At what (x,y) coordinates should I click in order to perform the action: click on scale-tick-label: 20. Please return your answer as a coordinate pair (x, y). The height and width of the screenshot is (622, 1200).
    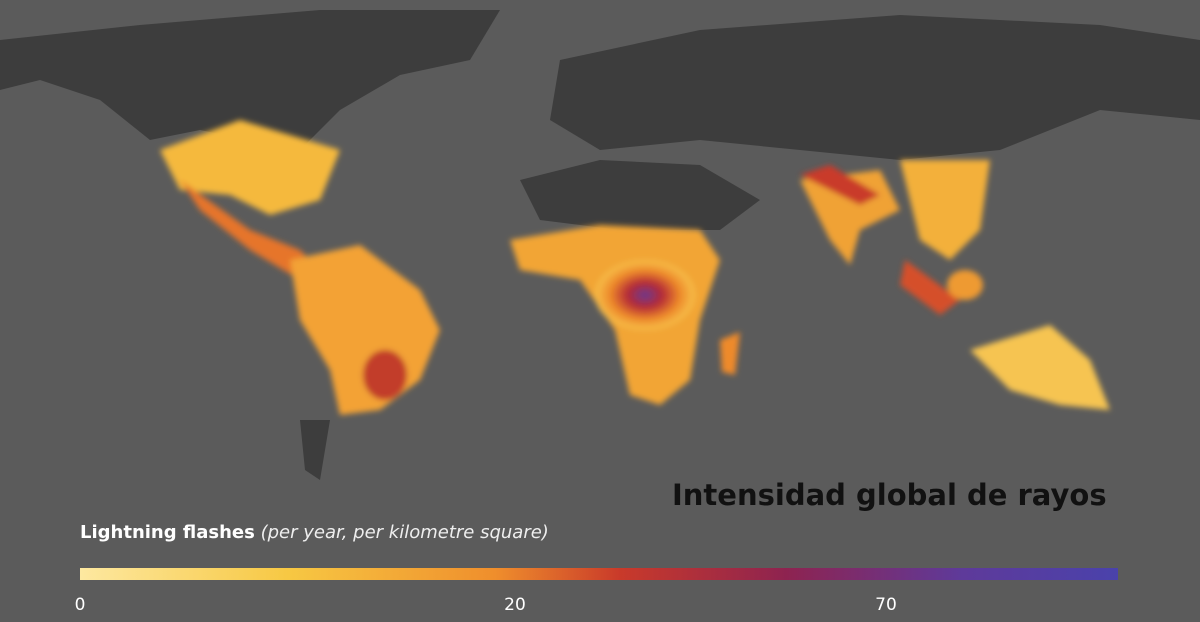
    Looking at the image, I should click on (515, 605).